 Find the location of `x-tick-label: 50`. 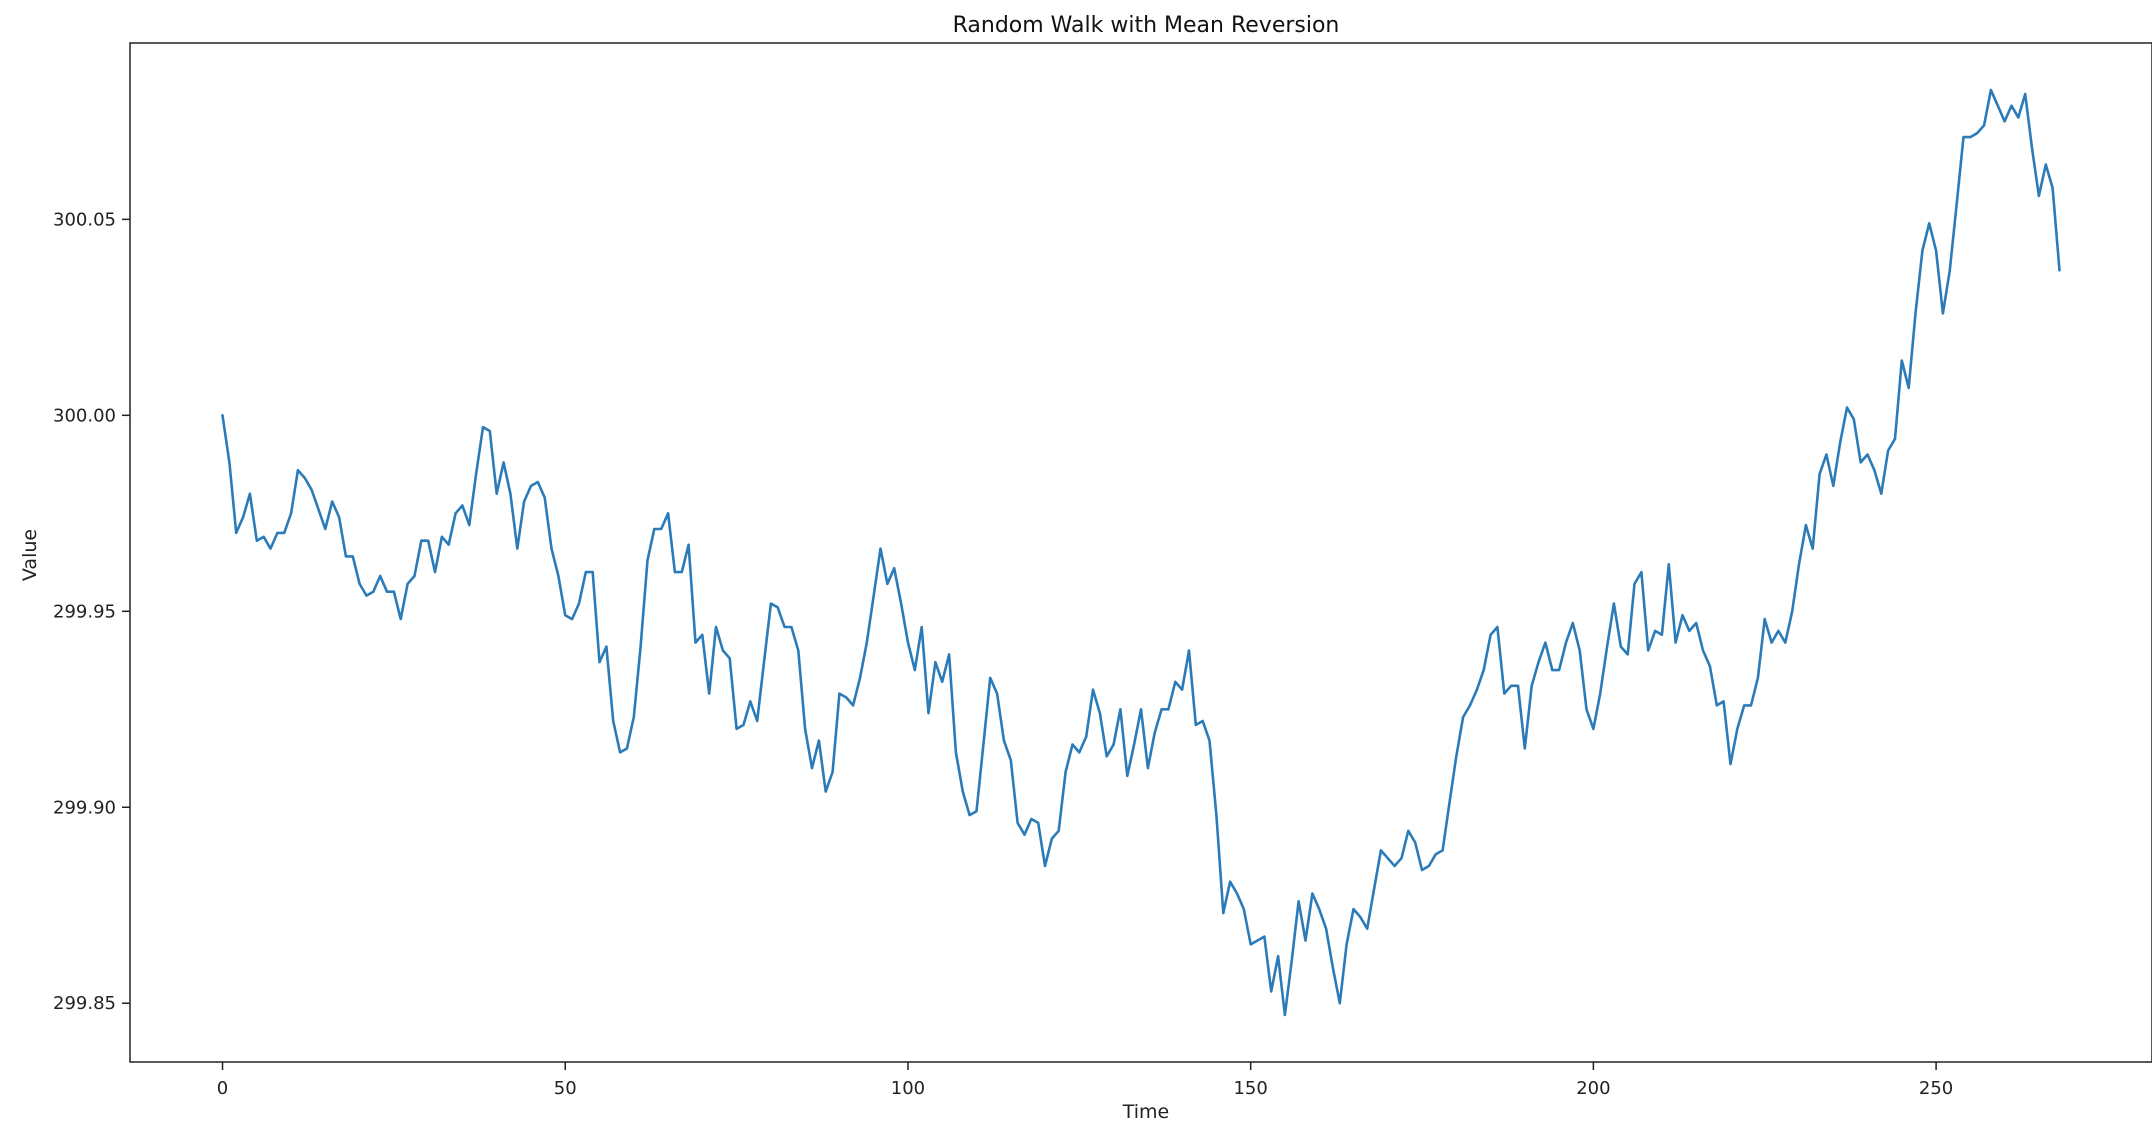

x-tick-label: 50 is located at coordinates (565, 1088).